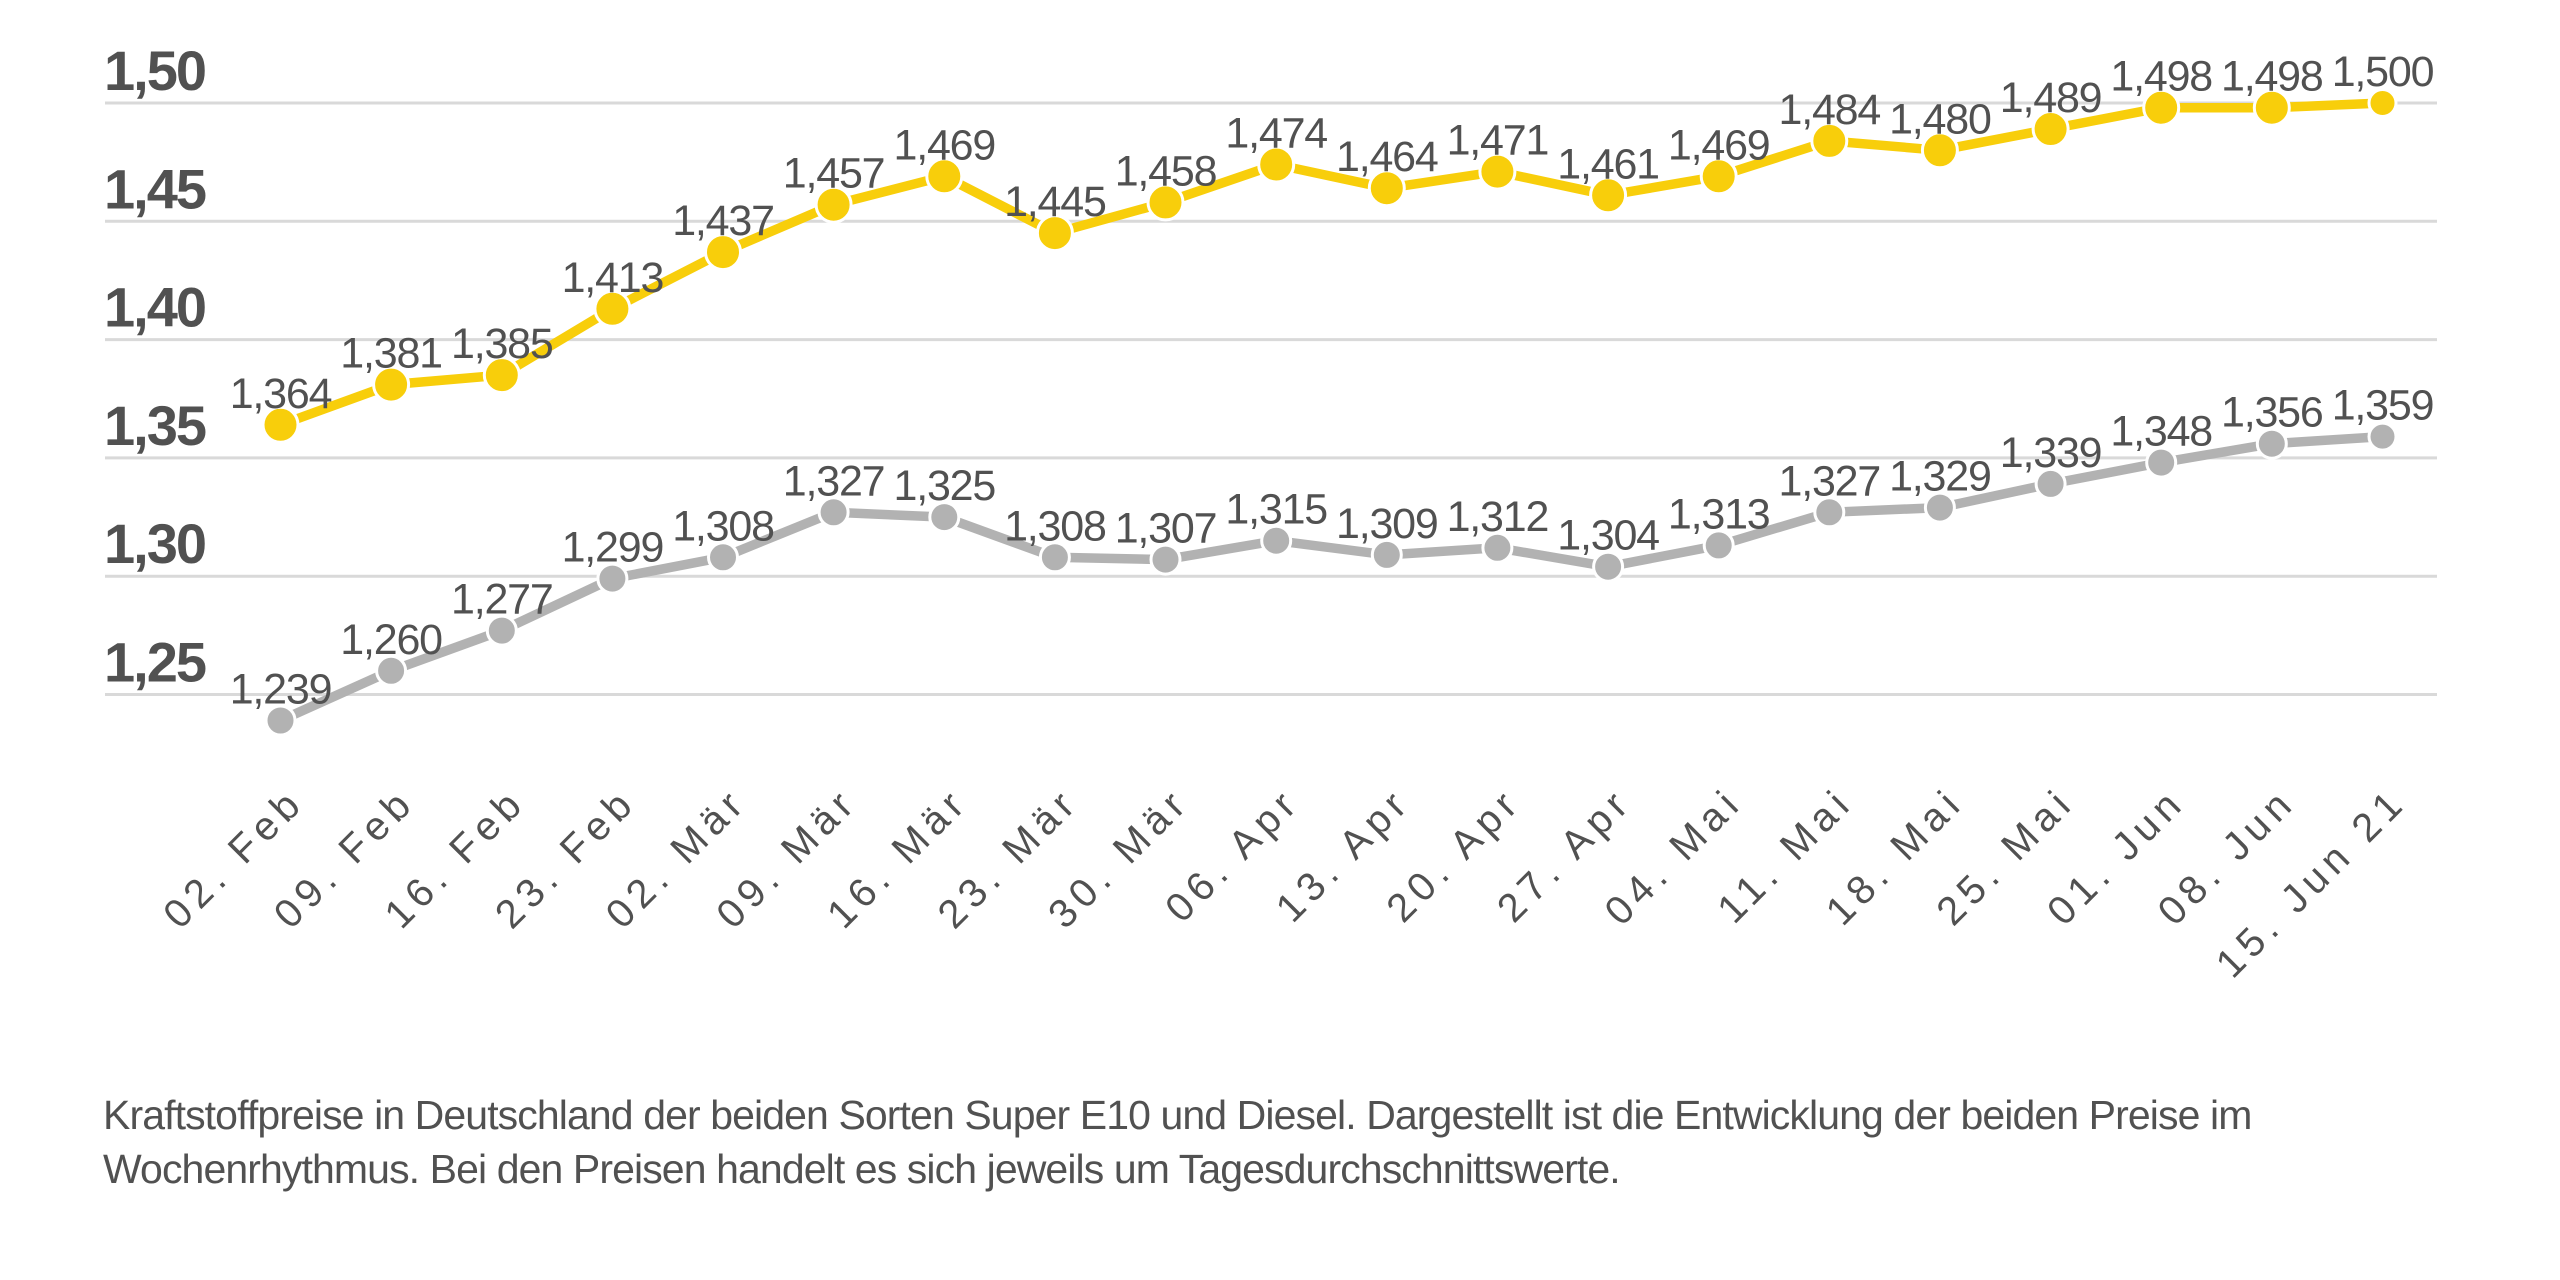 The image size is (2560, 1280). I want to click on svg-text: 1,457, so click(834, 174).